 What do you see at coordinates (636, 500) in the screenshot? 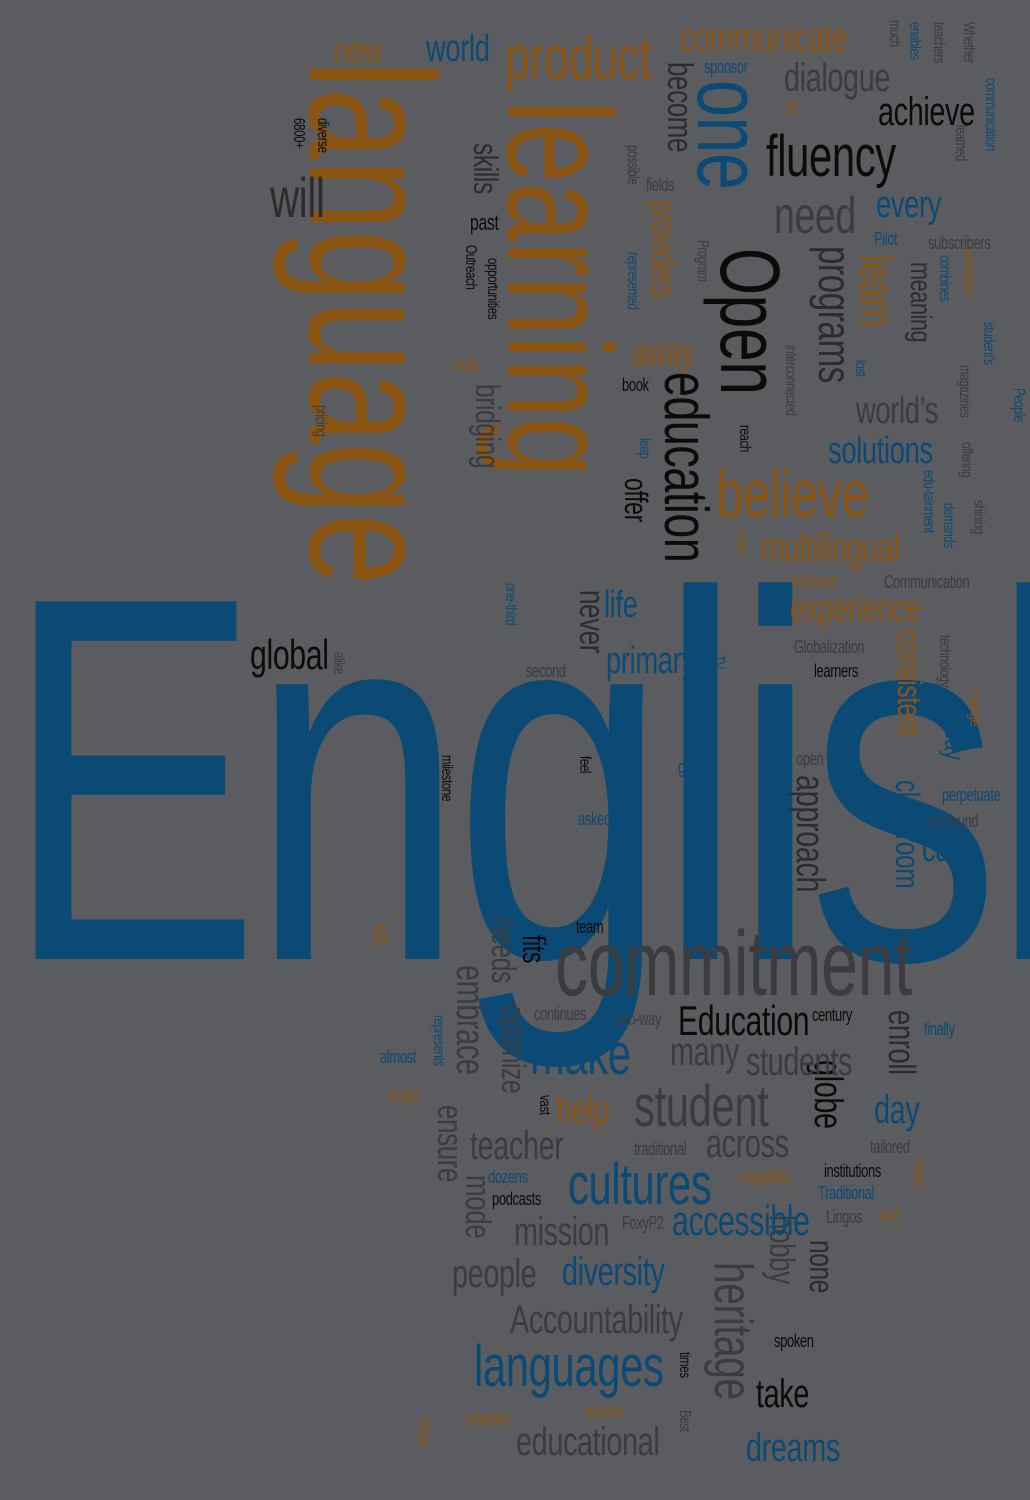
I see `word-offer: offer` at bounding box center [636, 500].